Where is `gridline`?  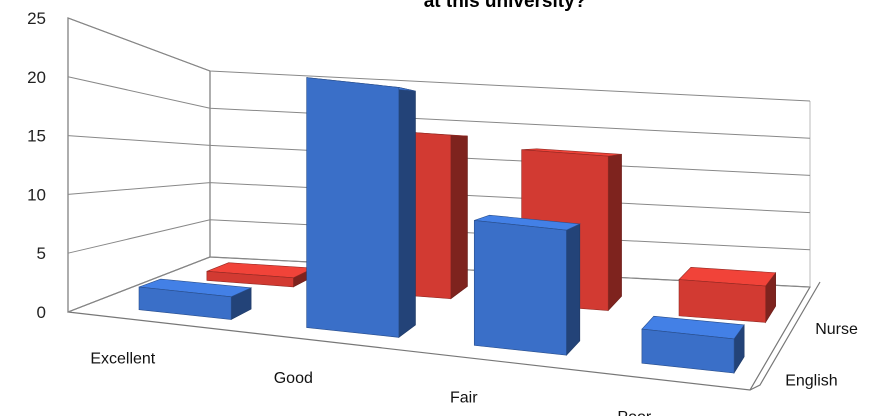 gridline is located at coordinates (439, 107).